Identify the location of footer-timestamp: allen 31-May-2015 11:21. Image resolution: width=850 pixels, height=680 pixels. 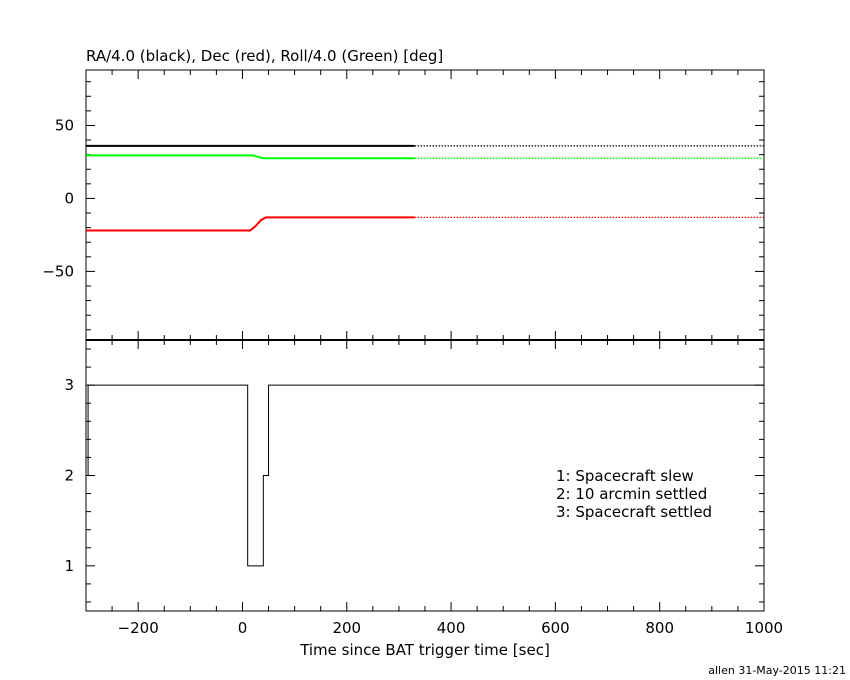
(777, 670).